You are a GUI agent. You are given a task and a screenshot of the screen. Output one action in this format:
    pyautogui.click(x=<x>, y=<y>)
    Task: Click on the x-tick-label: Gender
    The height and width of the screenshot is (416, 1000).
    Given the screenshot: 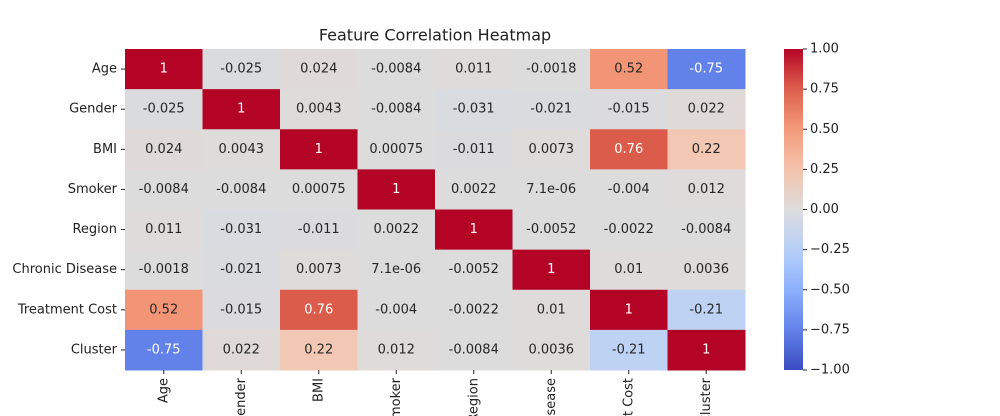 What is the action you would take?
    pyautogui.click(x=241, y=396)
    